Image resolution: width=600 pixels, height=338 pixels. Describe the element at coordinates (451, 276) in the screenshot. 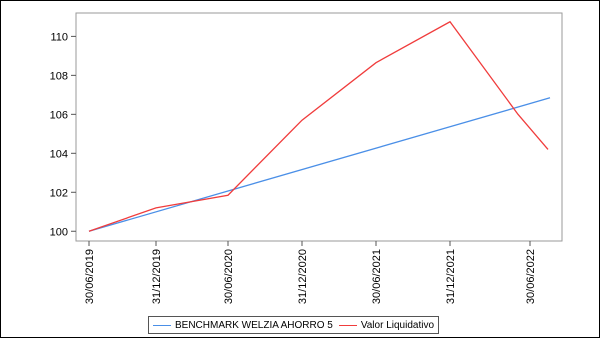

I see `x-tick-label: 31/12/2021` at that location.